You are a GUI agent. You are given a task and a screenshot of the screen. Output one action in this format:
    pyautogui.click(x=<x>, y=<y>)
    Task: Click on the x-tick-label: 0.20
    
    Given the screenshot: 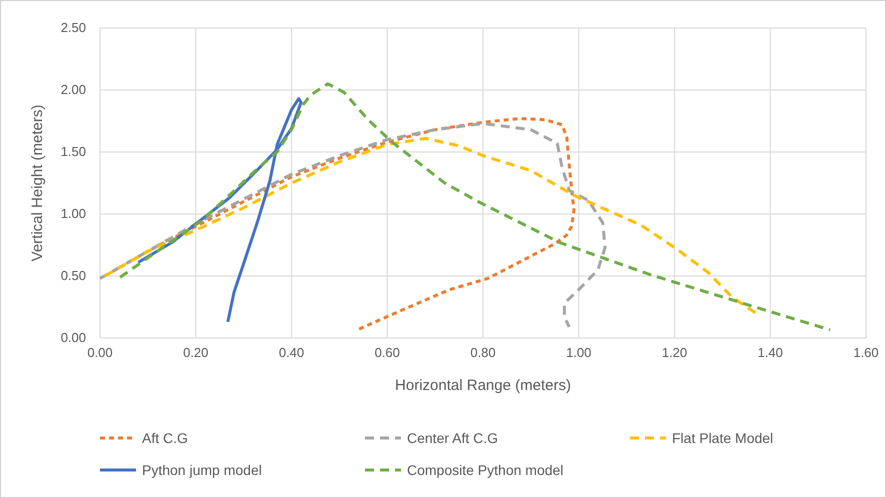 What is the action you would take?
    pyautogui.click(x=195, y=352)
    